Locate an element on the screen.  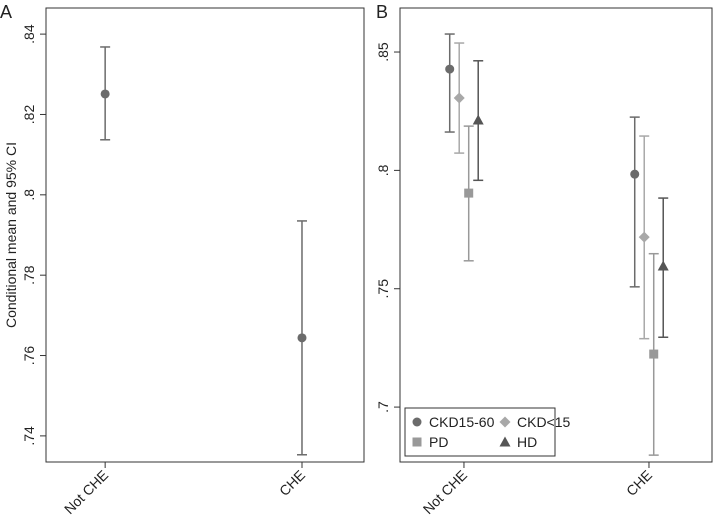
y-axis-label: Conditional mean and 95% CI is located at coordinates (11, 235).